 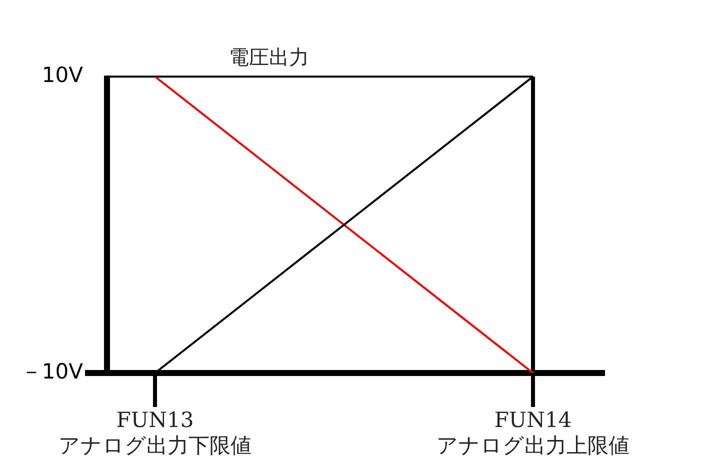 I want to click on x-tick-label: FUN14 アナログ出力上限値, so click(x=533, y=433).